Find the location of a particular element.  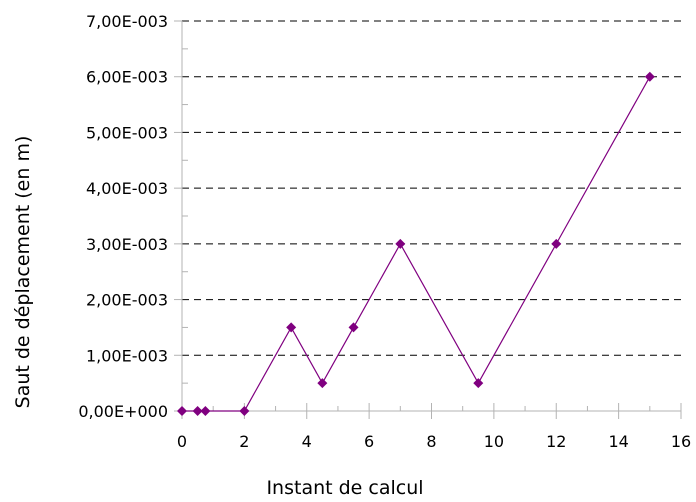

x-axis-title: Instant de calcul is located at coordinates (344, 487).